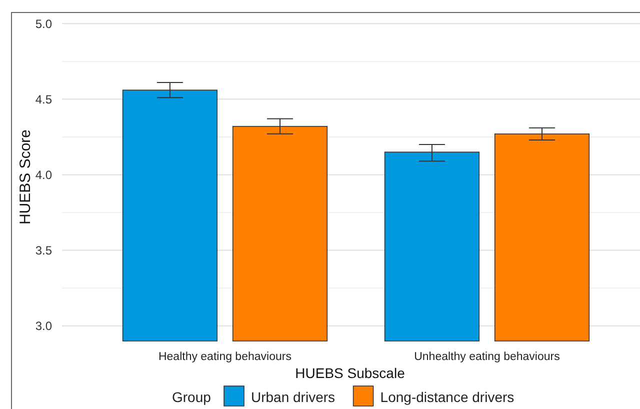 This screenshot has height=409, width=640. I want to click on y-axis-title: HUEBS Score, so click(25, 177).